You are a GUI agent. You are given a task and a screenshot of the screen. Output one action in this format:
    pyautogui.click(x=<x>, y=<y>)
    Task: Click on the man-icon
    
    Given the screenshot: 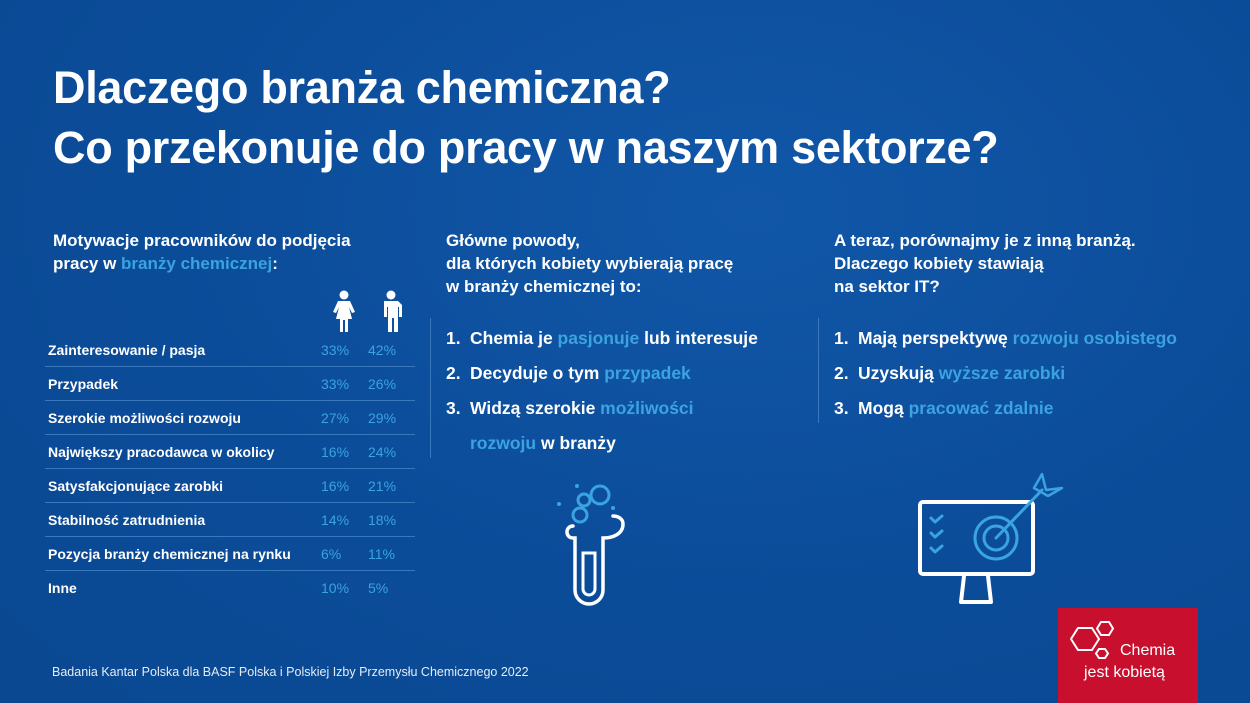 What is the action you would take?
    pyautogui.click(x=393, y=311)
    